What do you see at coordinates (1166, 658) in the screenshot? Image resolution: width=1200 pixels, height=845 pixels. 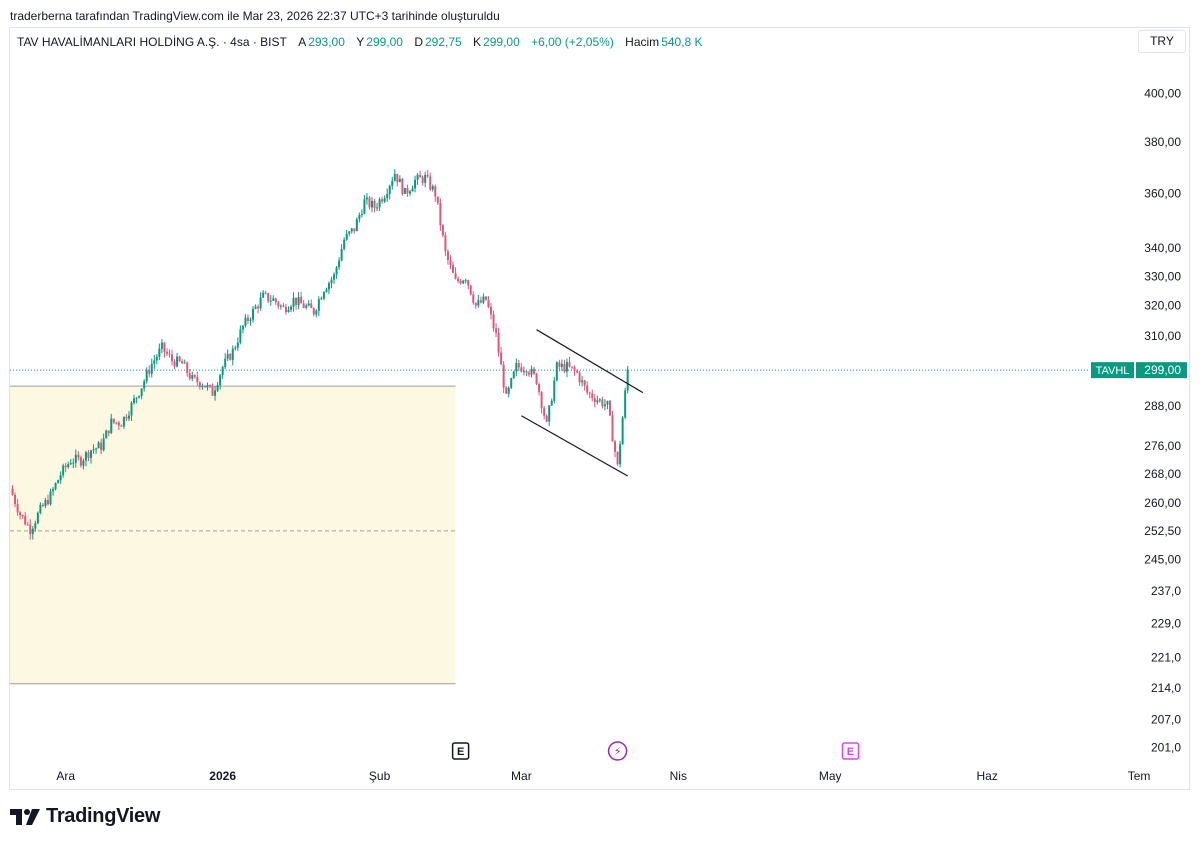 I see `y-tick-label: 221,0` at bounding box center [1166, 658].